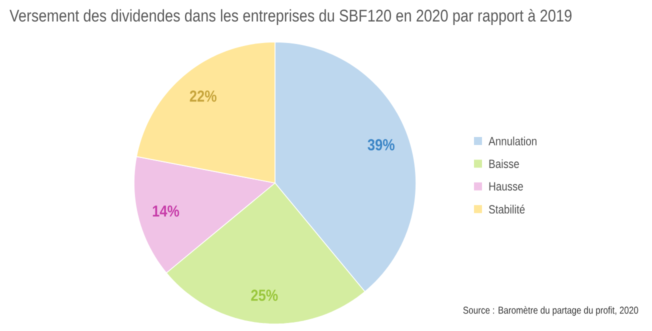 The image size is (652, 331). Describe the element at coordinates (506, 186) in the screenshot. I see `legend-label: Hausse` at that location.